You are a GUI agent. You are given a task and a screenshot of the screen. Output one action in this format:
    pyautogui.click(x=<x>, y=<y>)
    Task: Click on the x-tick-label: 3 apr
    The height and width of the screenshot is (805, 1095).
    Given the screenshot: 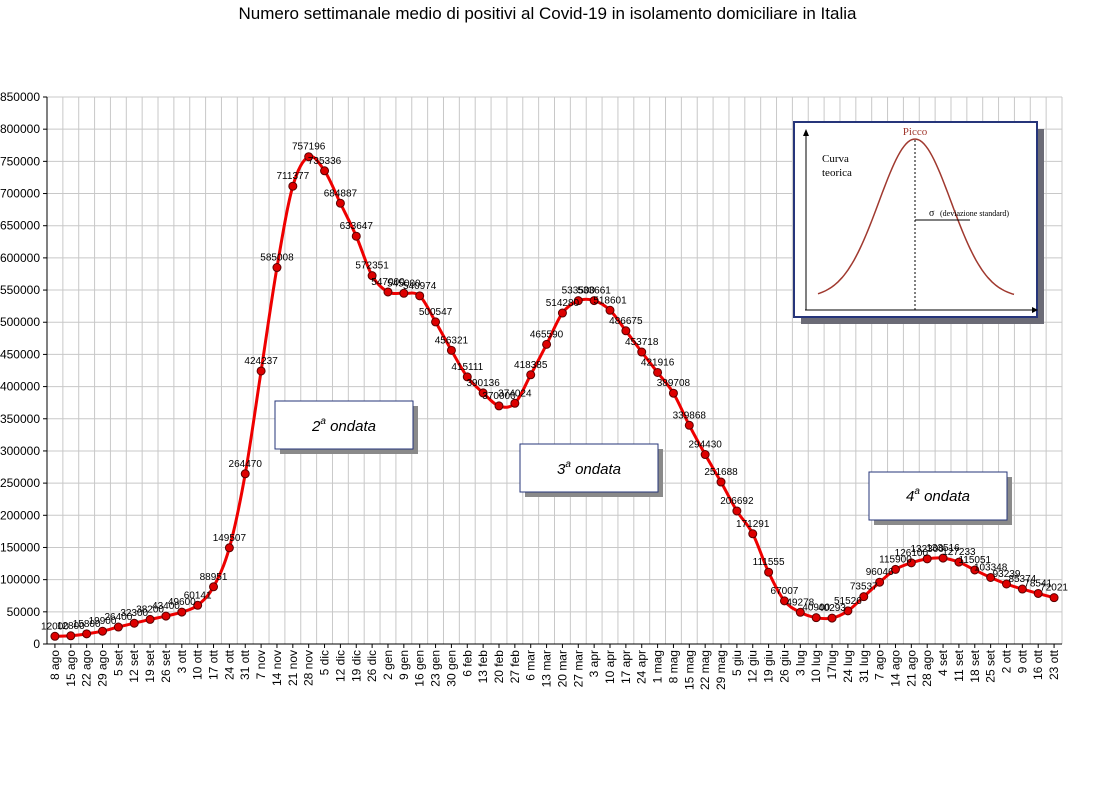 What is the action you would take?
    pyautogui.click(x=594, y=663)
    